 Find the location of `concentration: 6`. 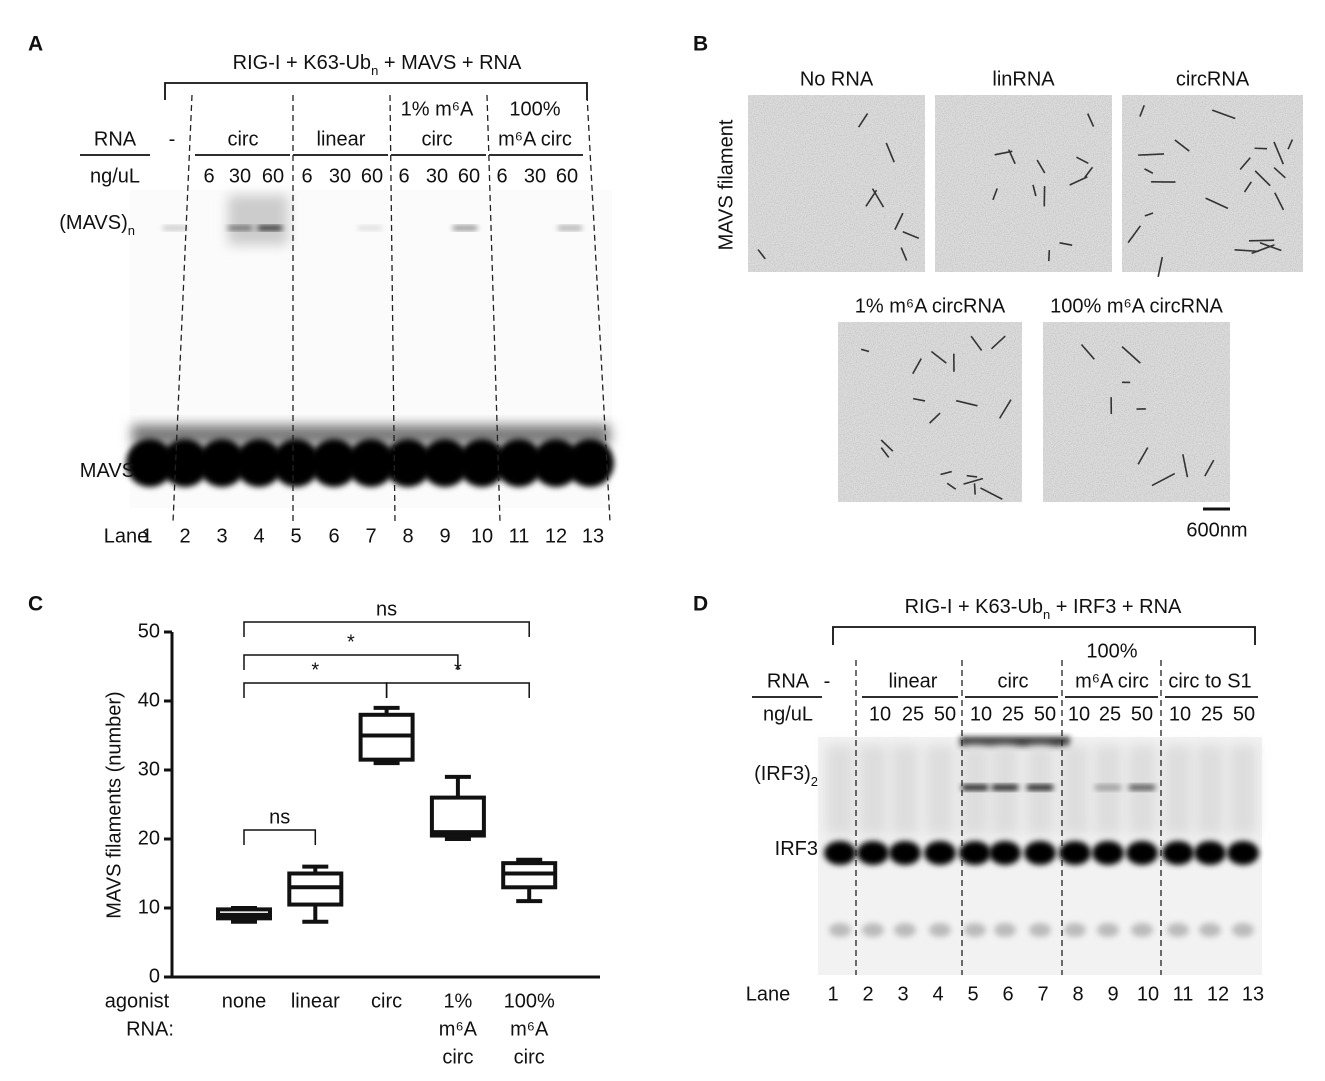

concentration: 6 is located at coordinates (208, 176).